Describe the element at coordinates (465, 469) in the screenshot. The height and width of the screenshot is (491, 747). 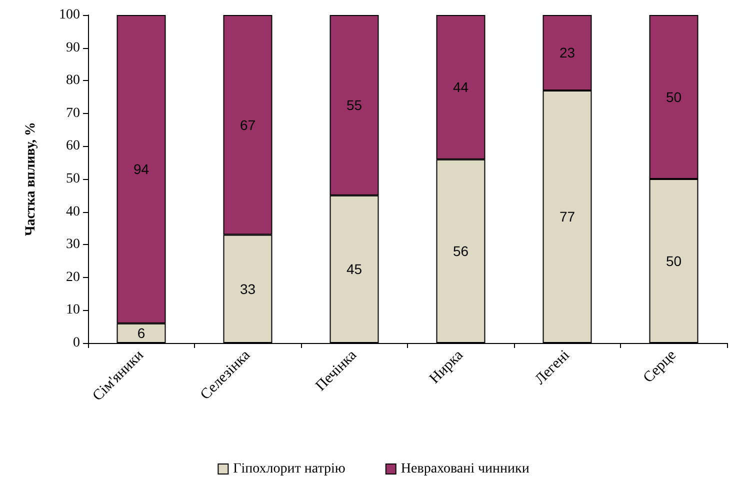
I see `legend-label: Невраховані чинники` at that location.